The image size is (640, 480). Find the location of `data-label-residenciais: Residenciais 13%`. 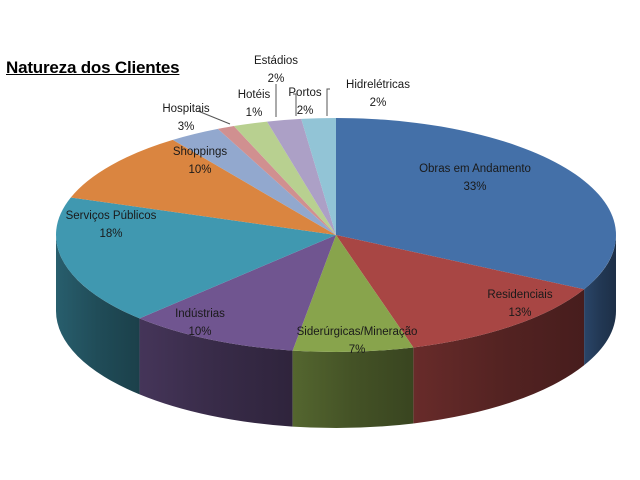

data-label-residenciais: Residenciais 13% is located at coordinates (519, 304).